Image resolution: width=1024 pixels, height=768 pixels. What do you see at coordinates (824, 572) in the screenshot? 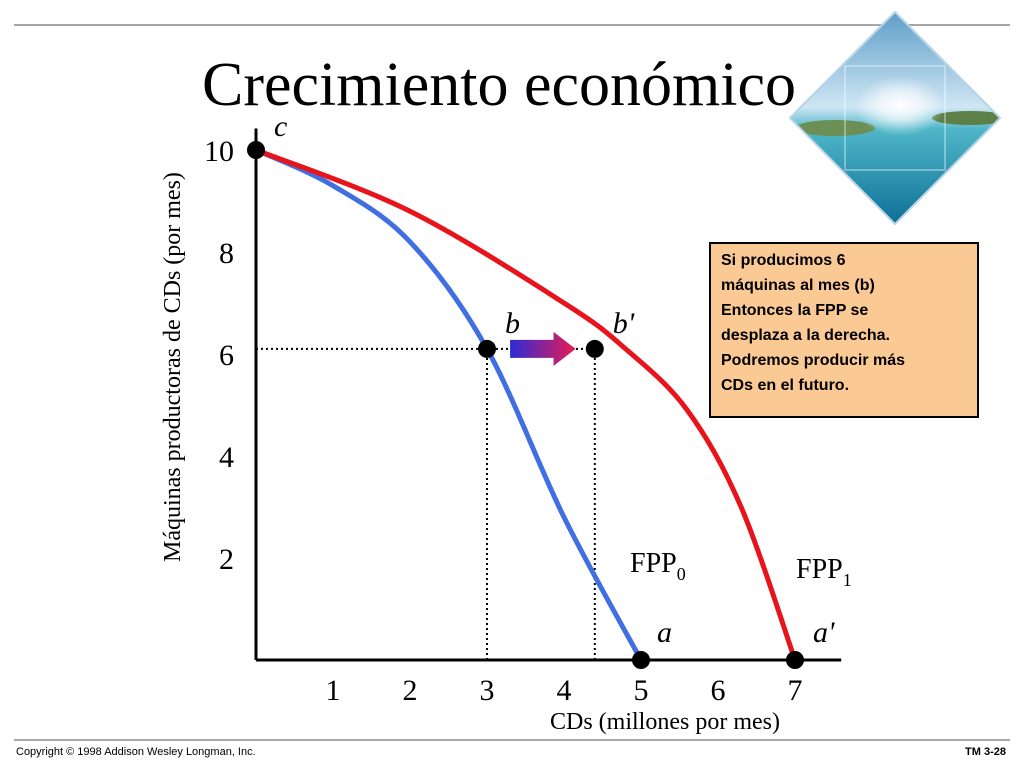
I see `curve-label-fpp1: FPP1` at bounding box center [824, 572].